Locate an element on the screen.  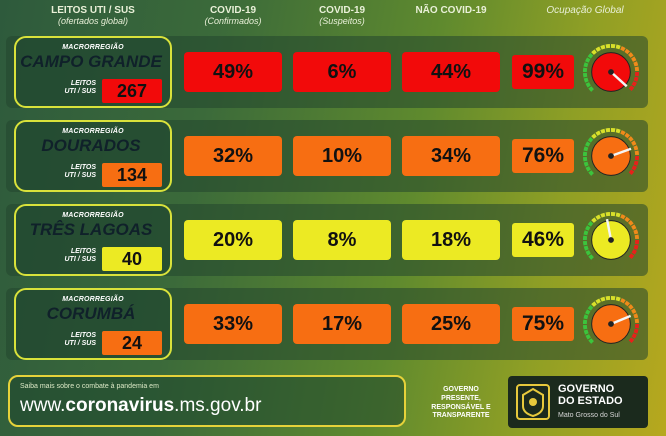
coronavirus-url-link: www.coronavirus.ms.gov.br is located at coordinates (141, 405).